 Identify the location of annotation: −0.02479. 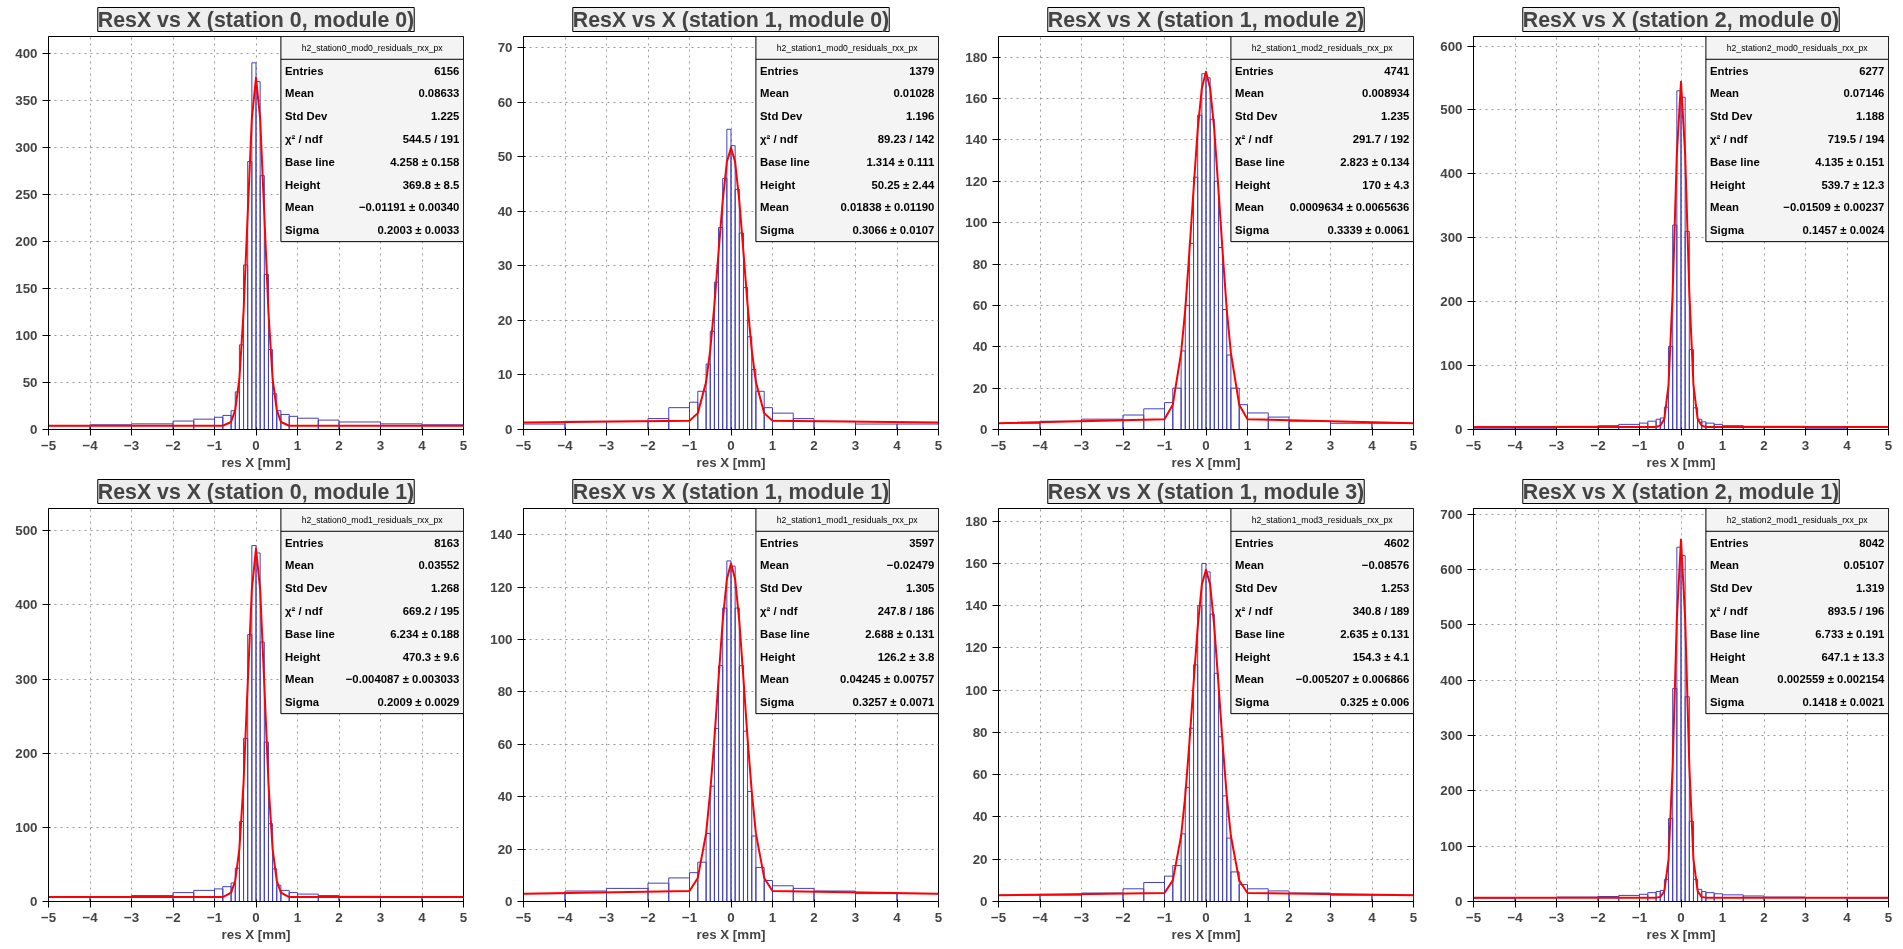
(910, 565).